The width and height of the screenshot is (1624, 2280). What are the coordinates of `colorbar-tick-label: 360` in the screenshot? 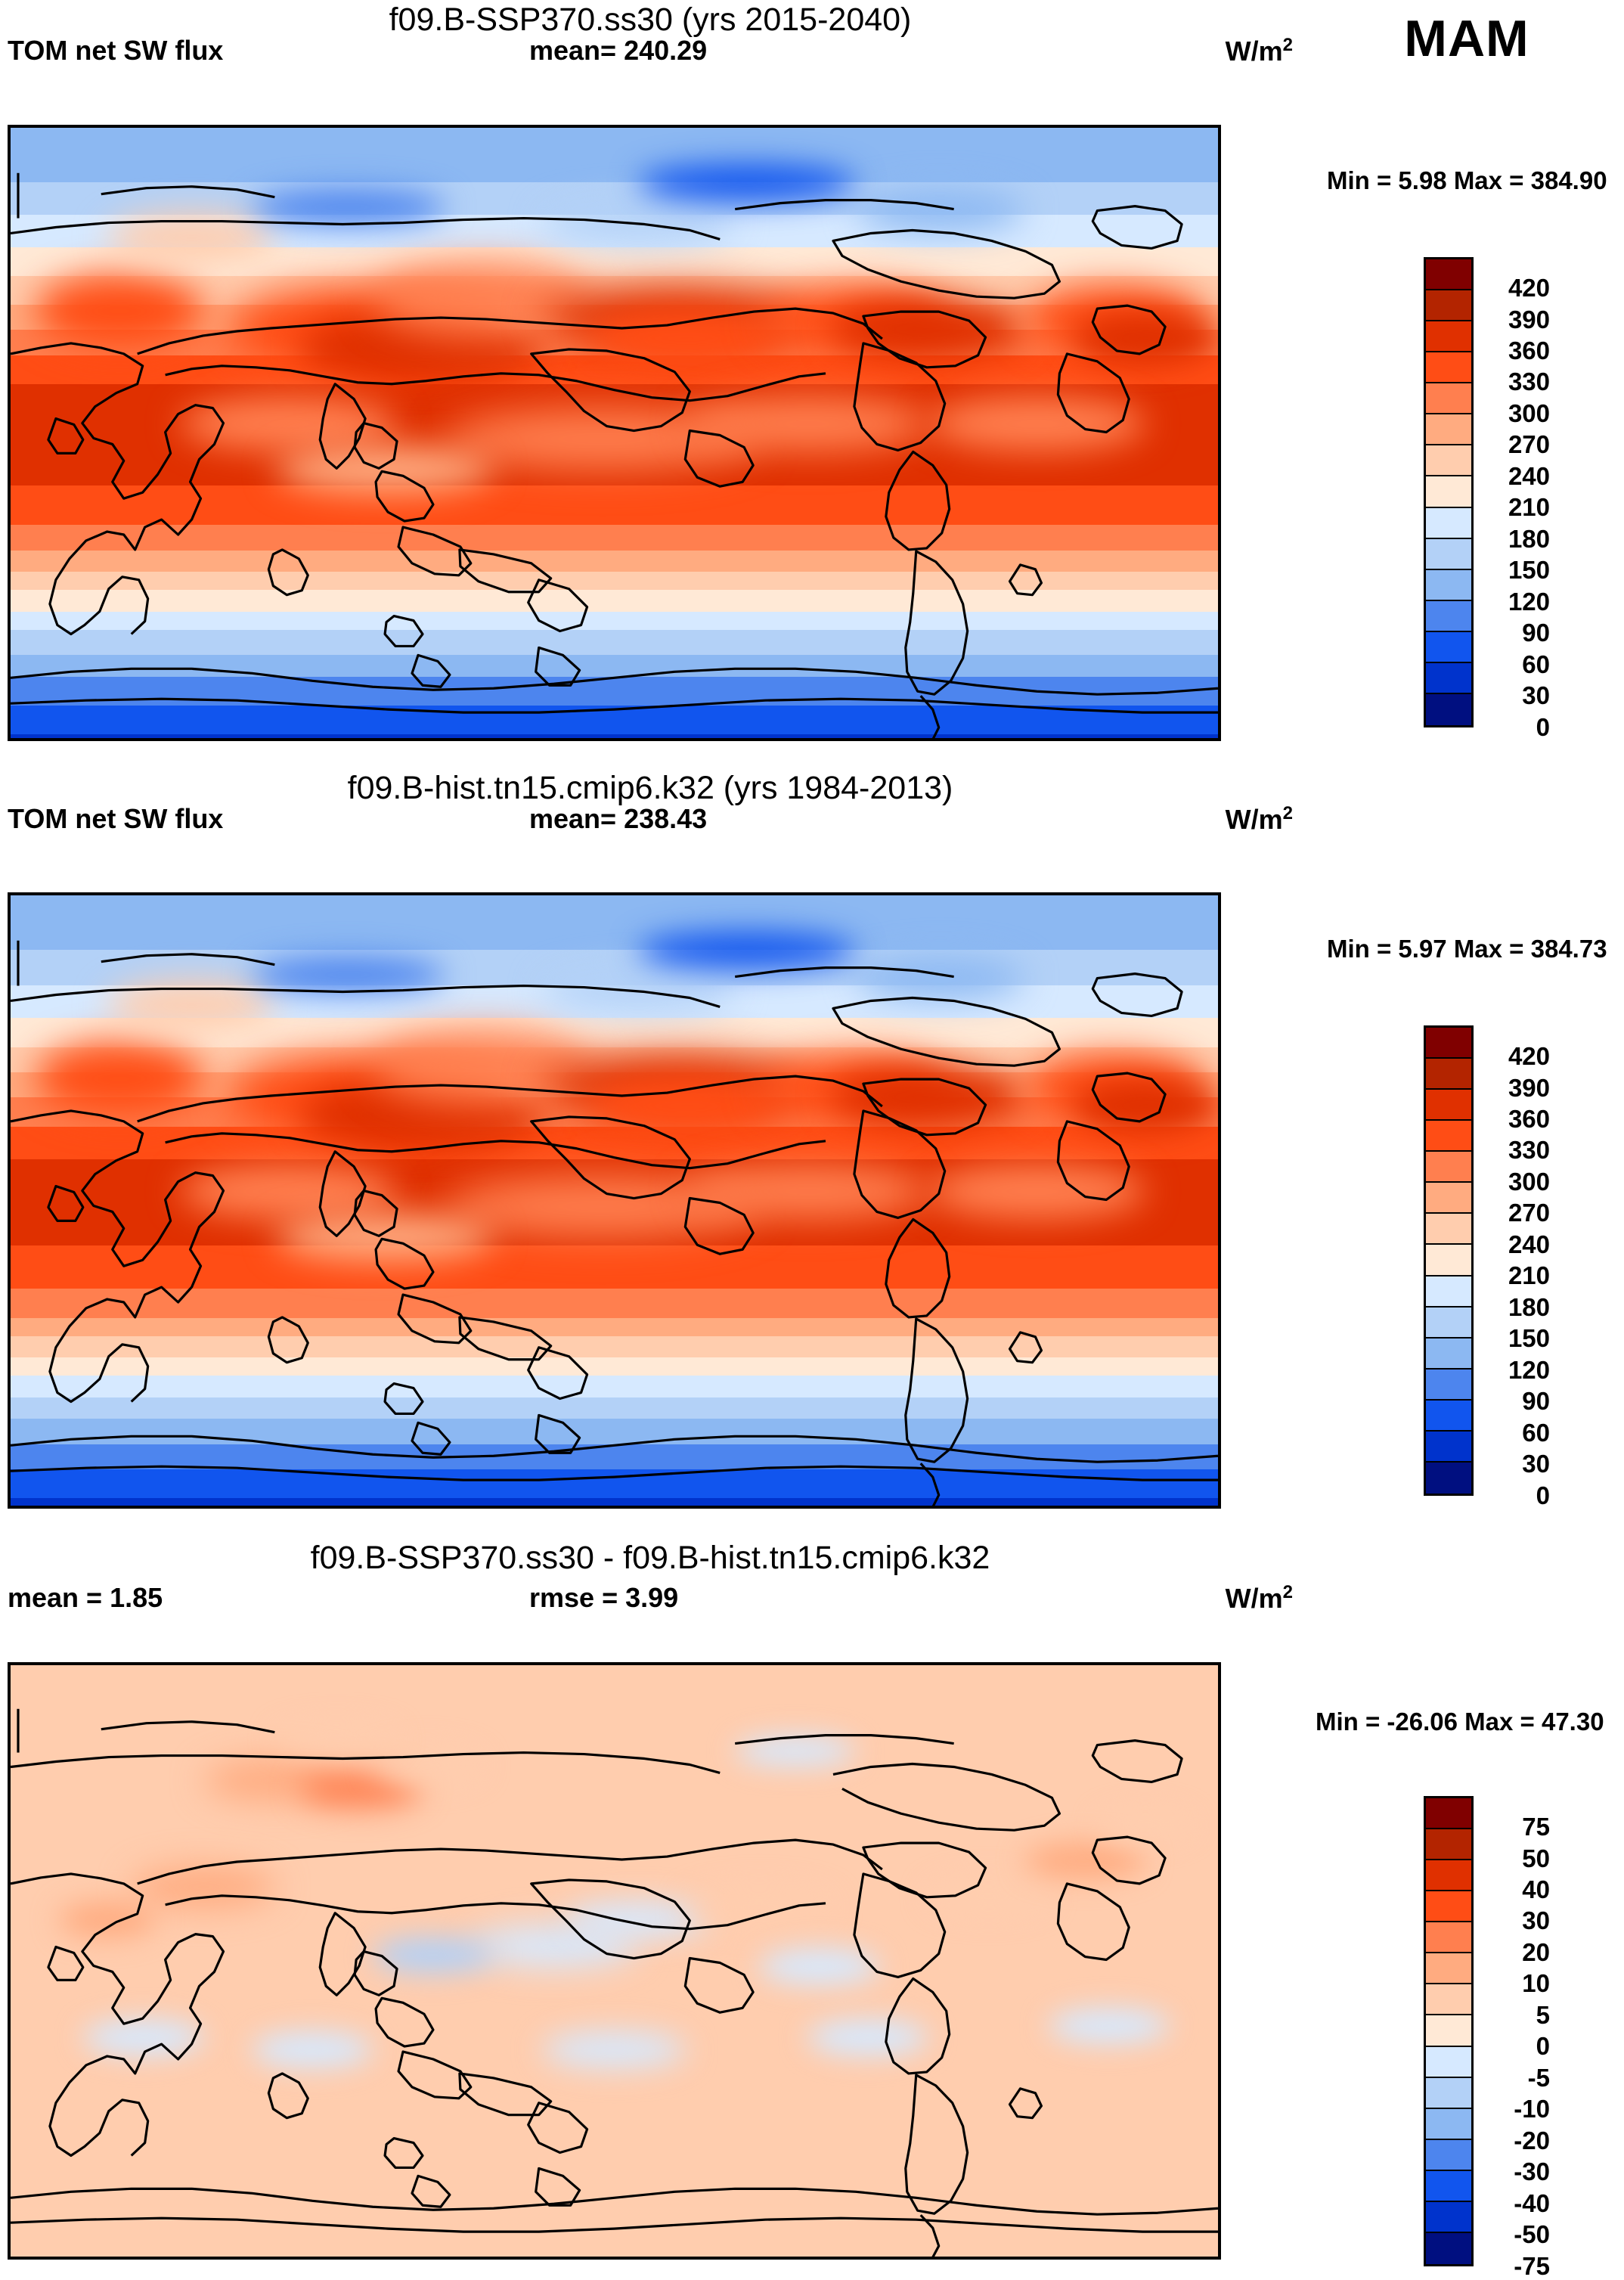 It's located at (1529, 350).